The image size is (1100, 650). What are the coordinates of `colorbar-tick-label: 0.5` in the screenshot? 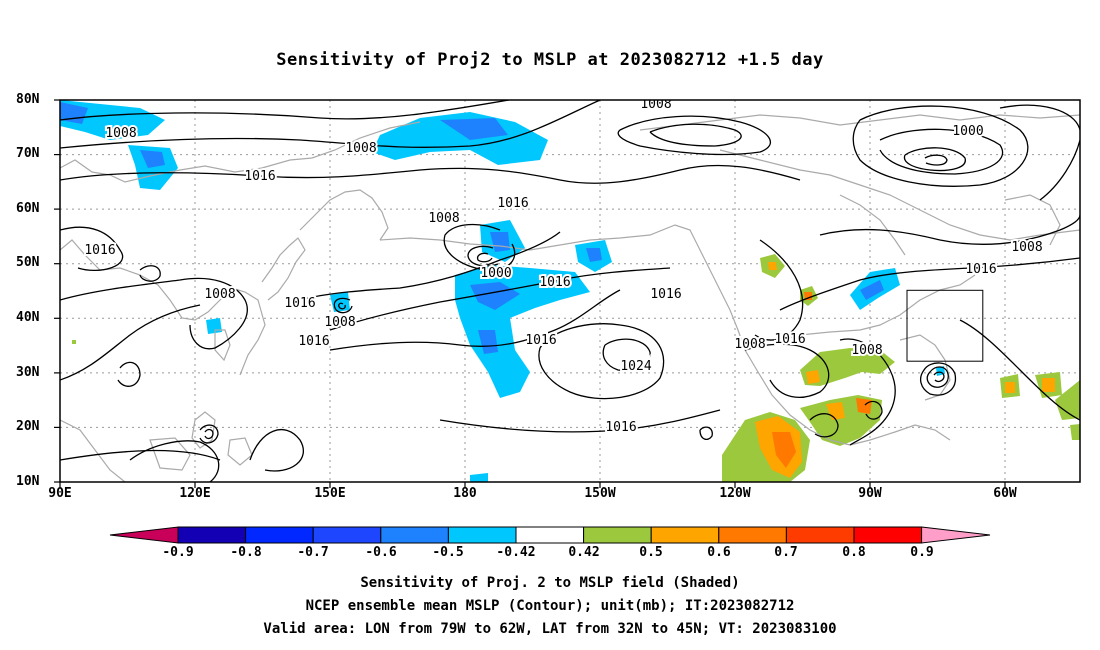 It's located at (651, 552).